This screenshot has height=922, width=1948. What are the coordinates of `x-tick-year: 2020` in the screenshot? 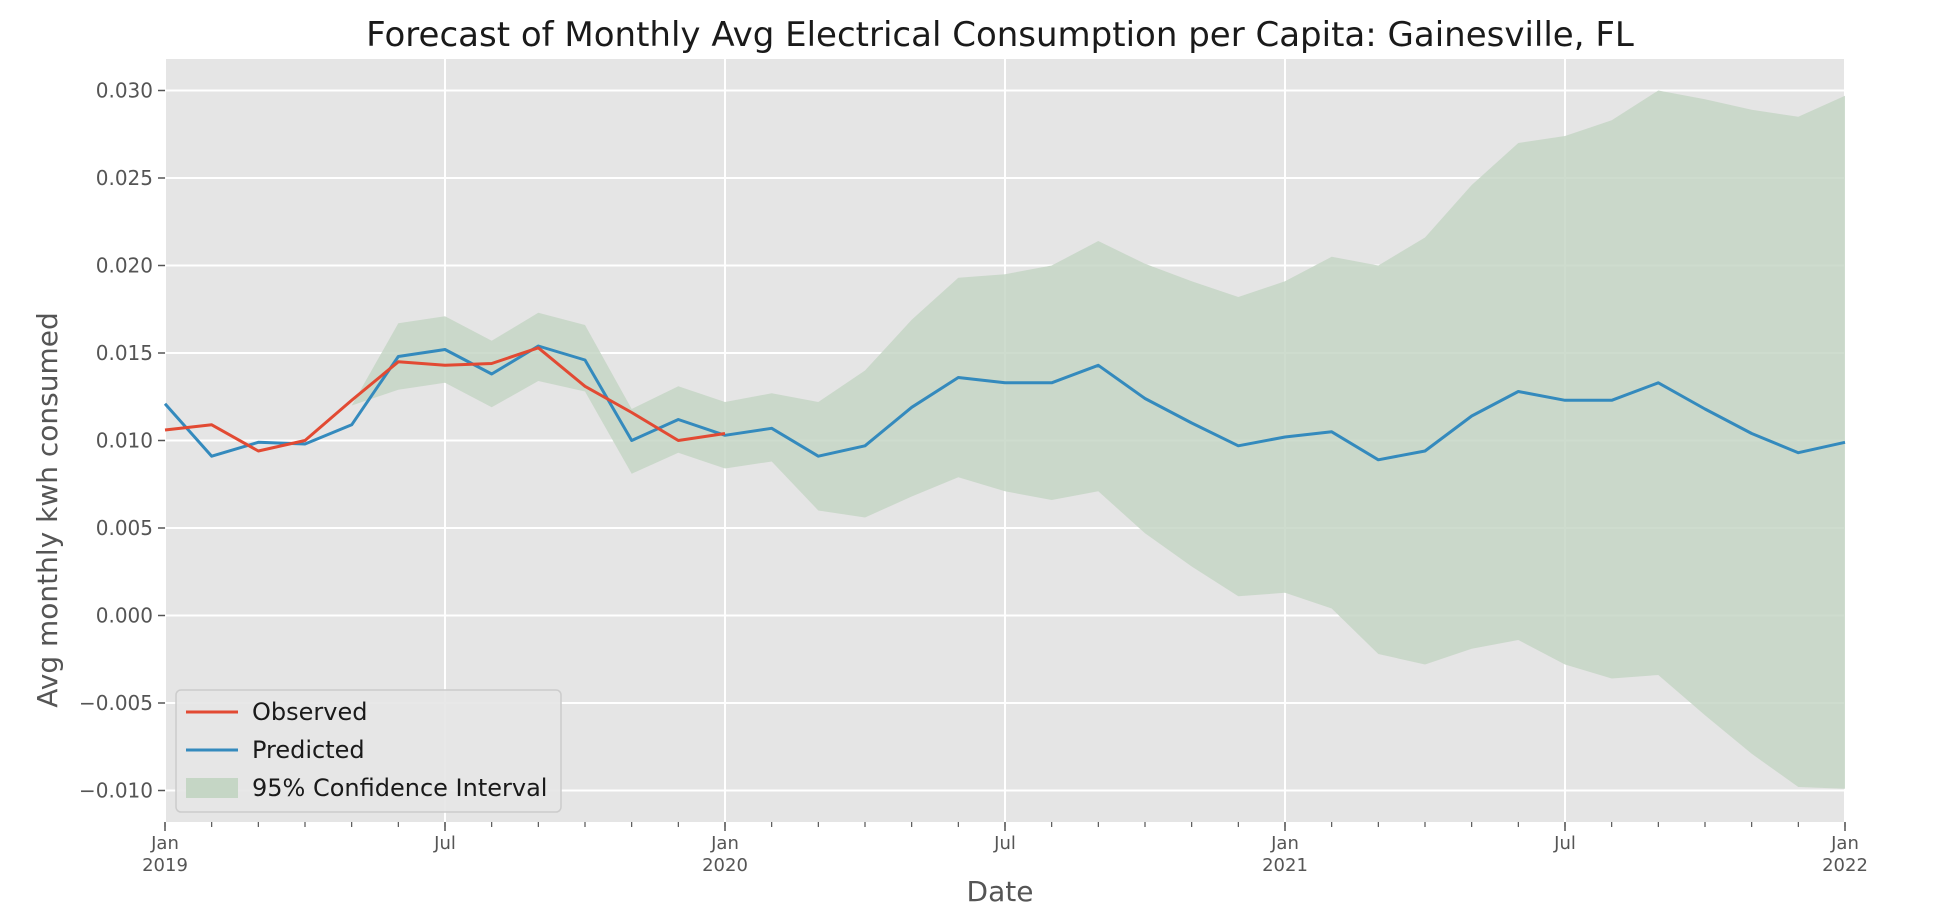 It's located at (725, 865).